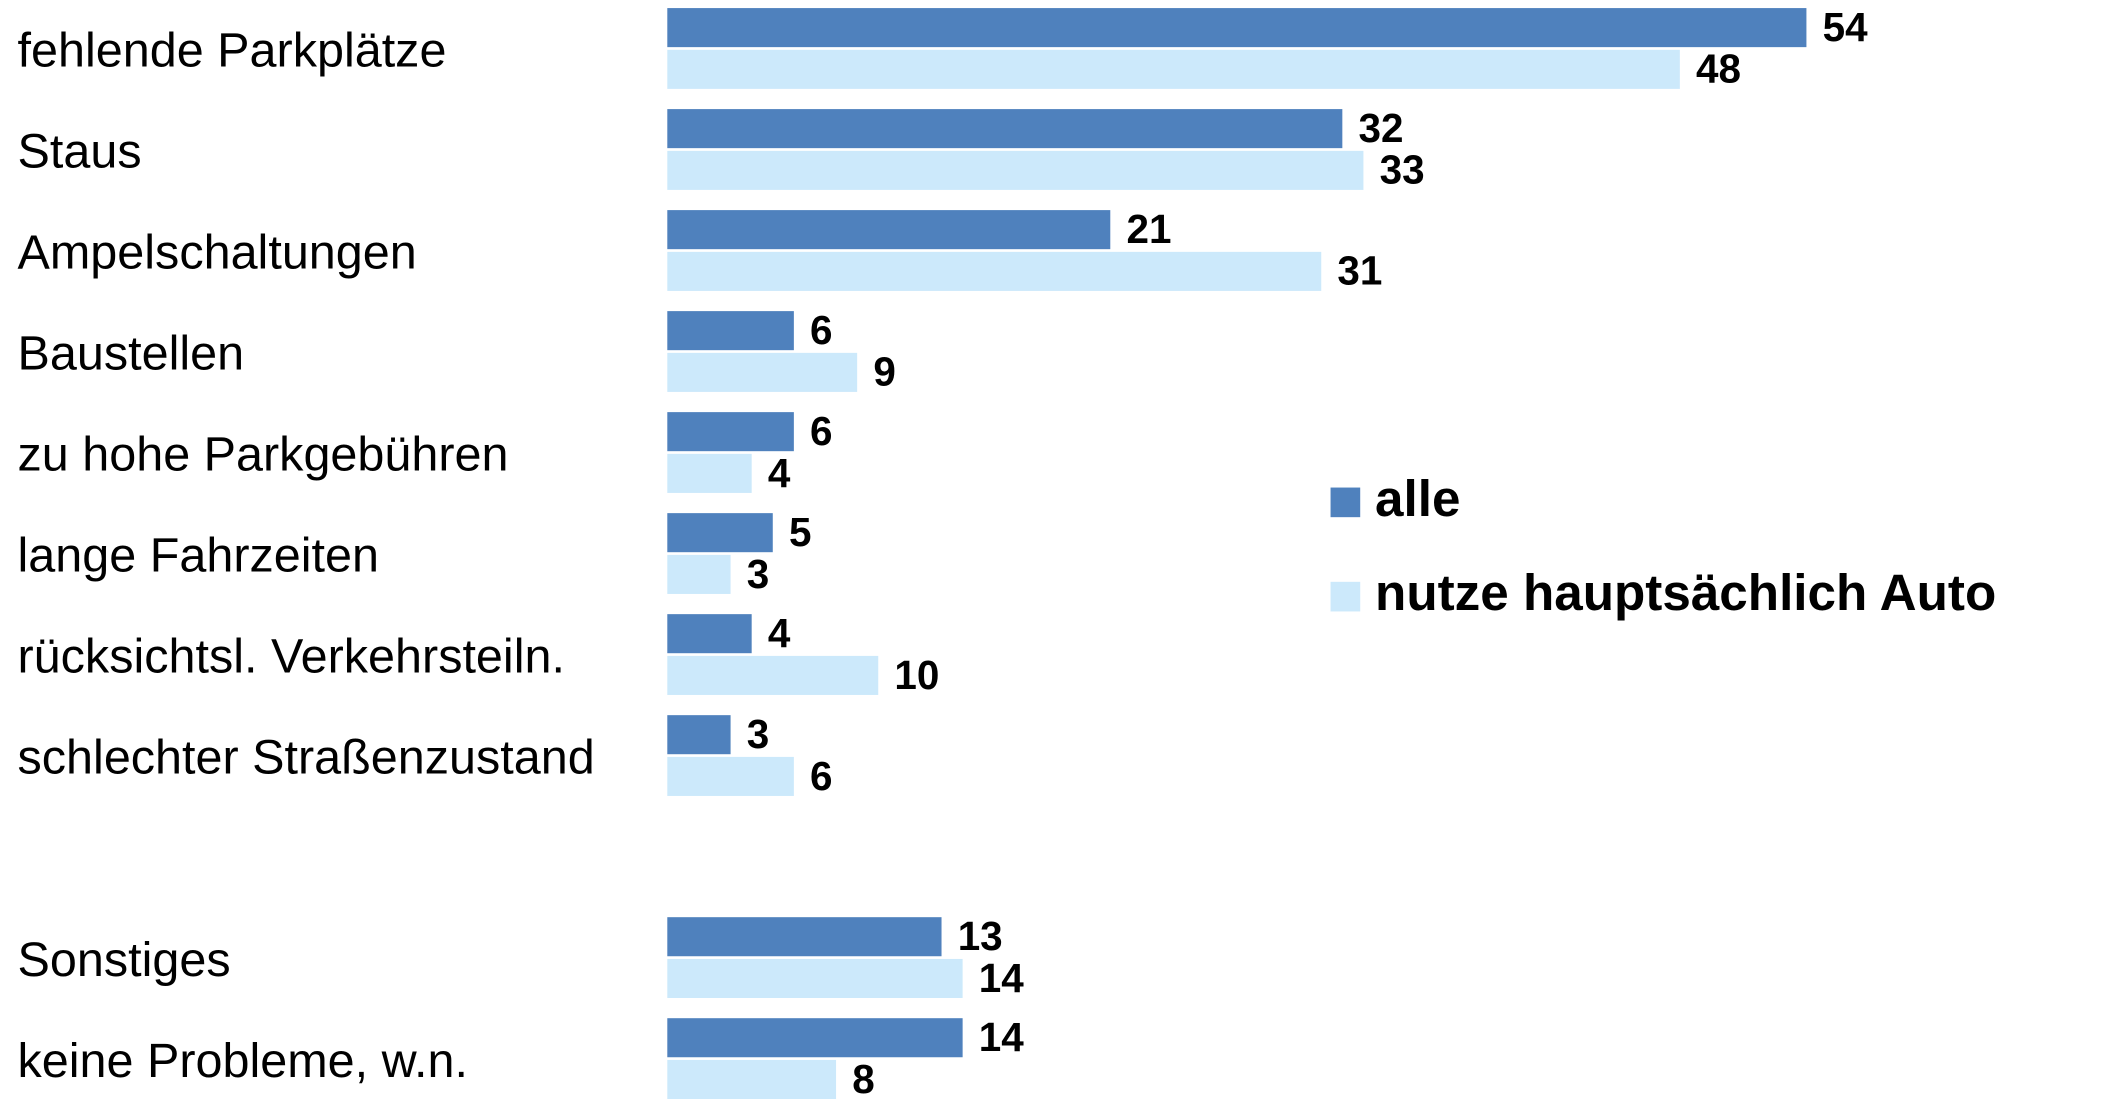 Image resolution: width=2103 pixels, height=1099 pixels. What do you see at coordinates (198, 556) in the screenshot?
I see `category-label: lange Fahrzeiten` at bounding box center [198, 556].